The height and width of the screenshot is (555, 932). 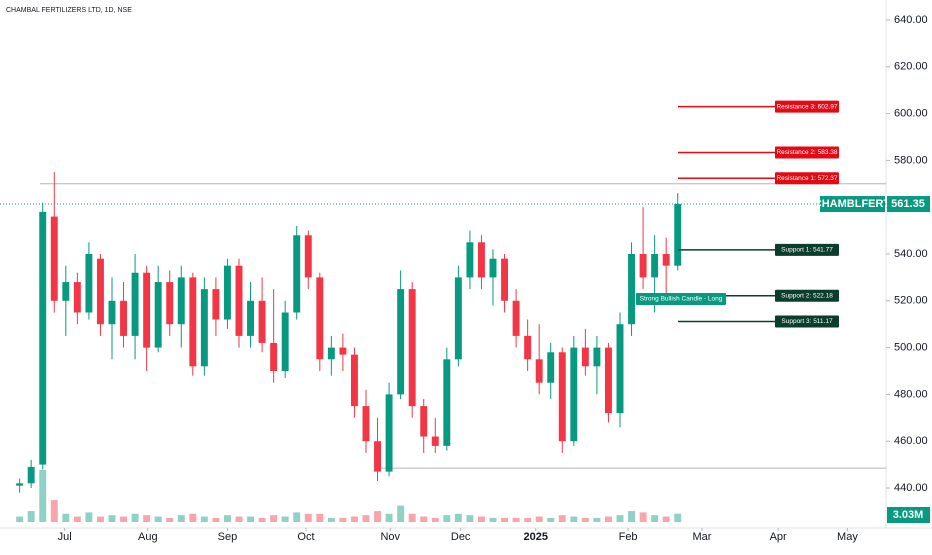 I want to click on symbol-badge, so click(x=852, y=204).